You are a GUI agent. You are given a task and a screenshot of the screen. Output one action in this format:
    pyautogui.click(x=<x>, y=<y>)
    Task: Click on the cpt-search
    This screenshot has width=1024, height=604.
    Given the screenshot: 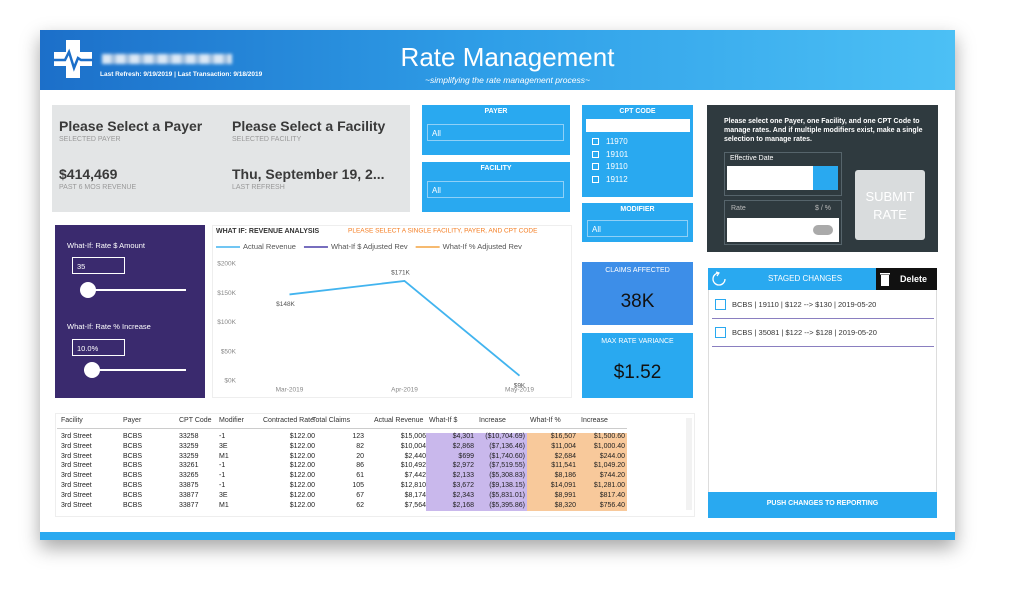 What is the action you would take?
    pyautogui.click(x=638, y=125)
    